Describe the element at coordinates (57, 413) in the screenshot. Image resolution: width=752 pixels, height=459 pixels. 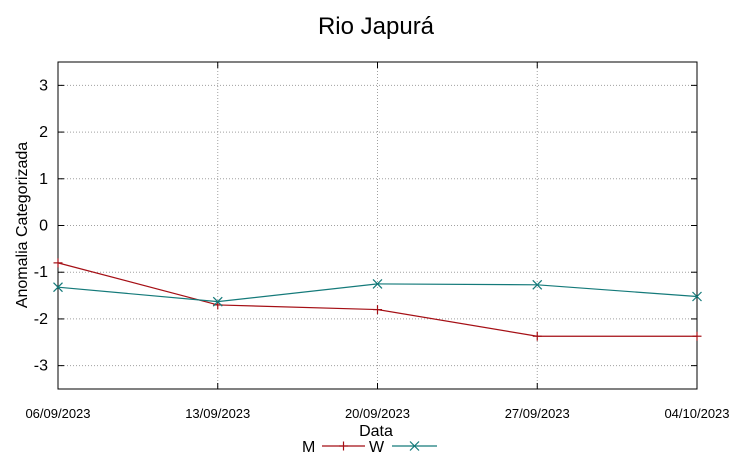
I see `x-tick-label: 06/09/2023` at that location.